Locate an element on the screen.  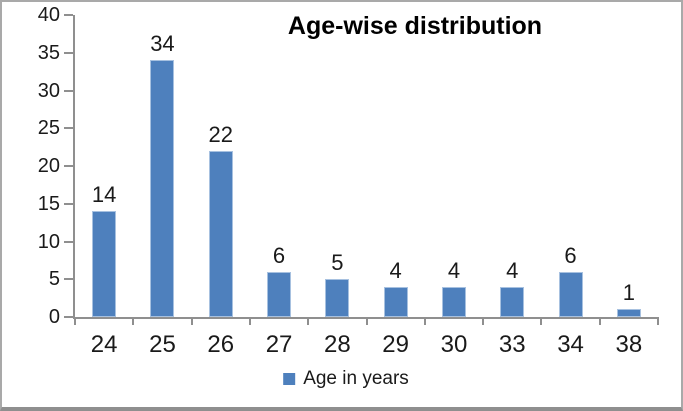
bar-value-label: 1 is located at coordinates (628, 293).